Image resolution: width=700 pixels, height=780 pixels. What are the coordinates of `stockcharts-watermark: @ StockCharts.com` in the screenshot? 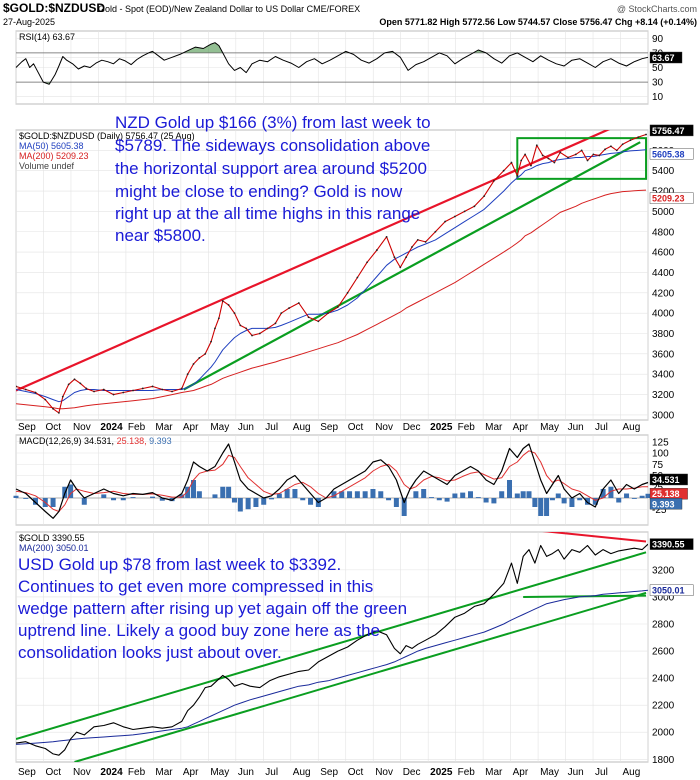 It's located at (657, 9).